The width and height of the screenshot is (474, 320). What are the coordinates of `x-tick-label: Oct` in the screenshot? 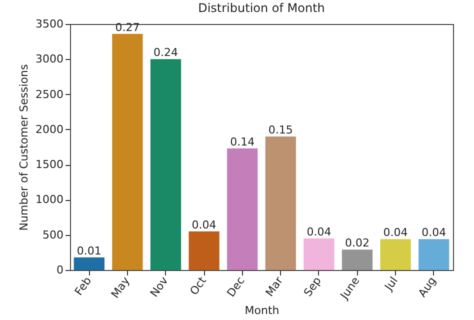 It's located at (198, 286).